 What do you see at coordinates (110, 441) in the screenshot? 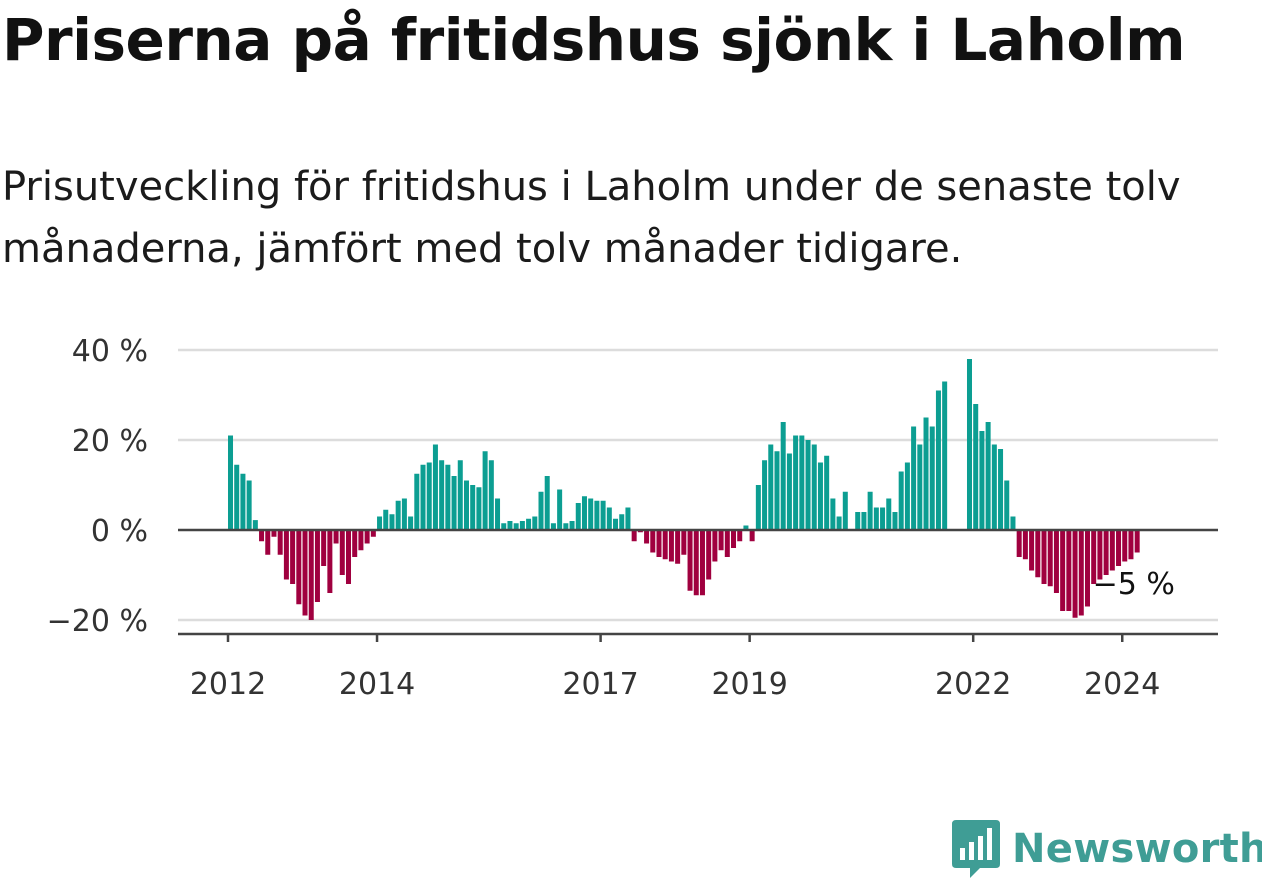
I see `y-tick-label-1: 20 %` at bounding box center [110, 441].